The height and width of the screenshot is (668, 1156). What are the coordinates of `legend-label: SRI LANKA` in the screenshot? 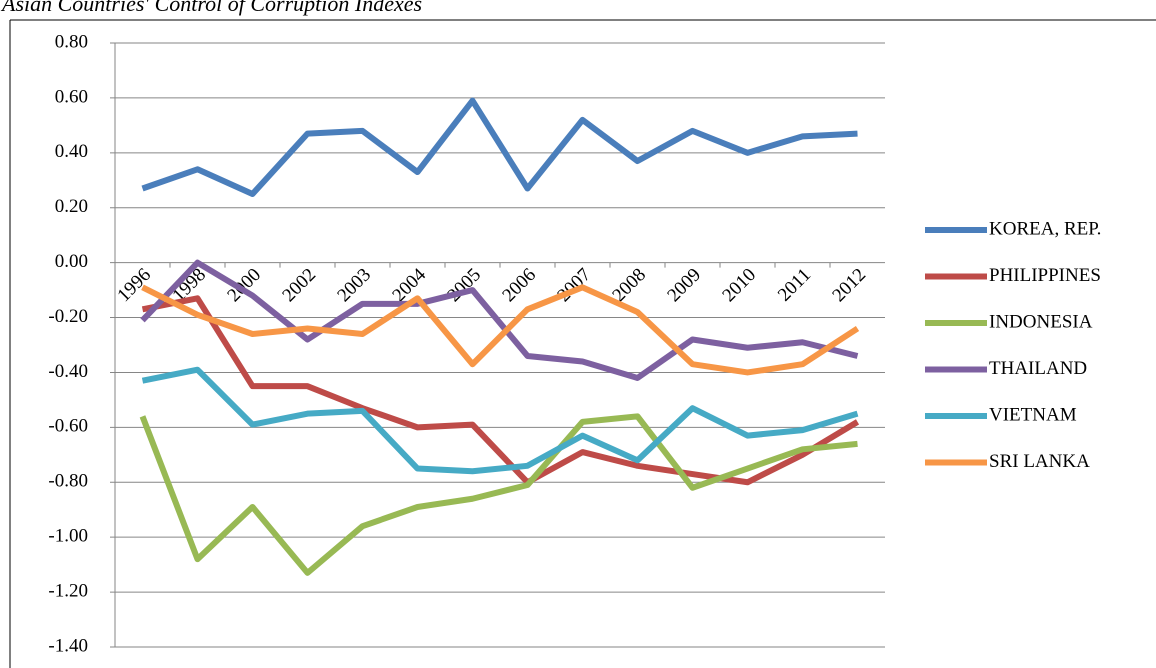 It's located at (1039, 461).